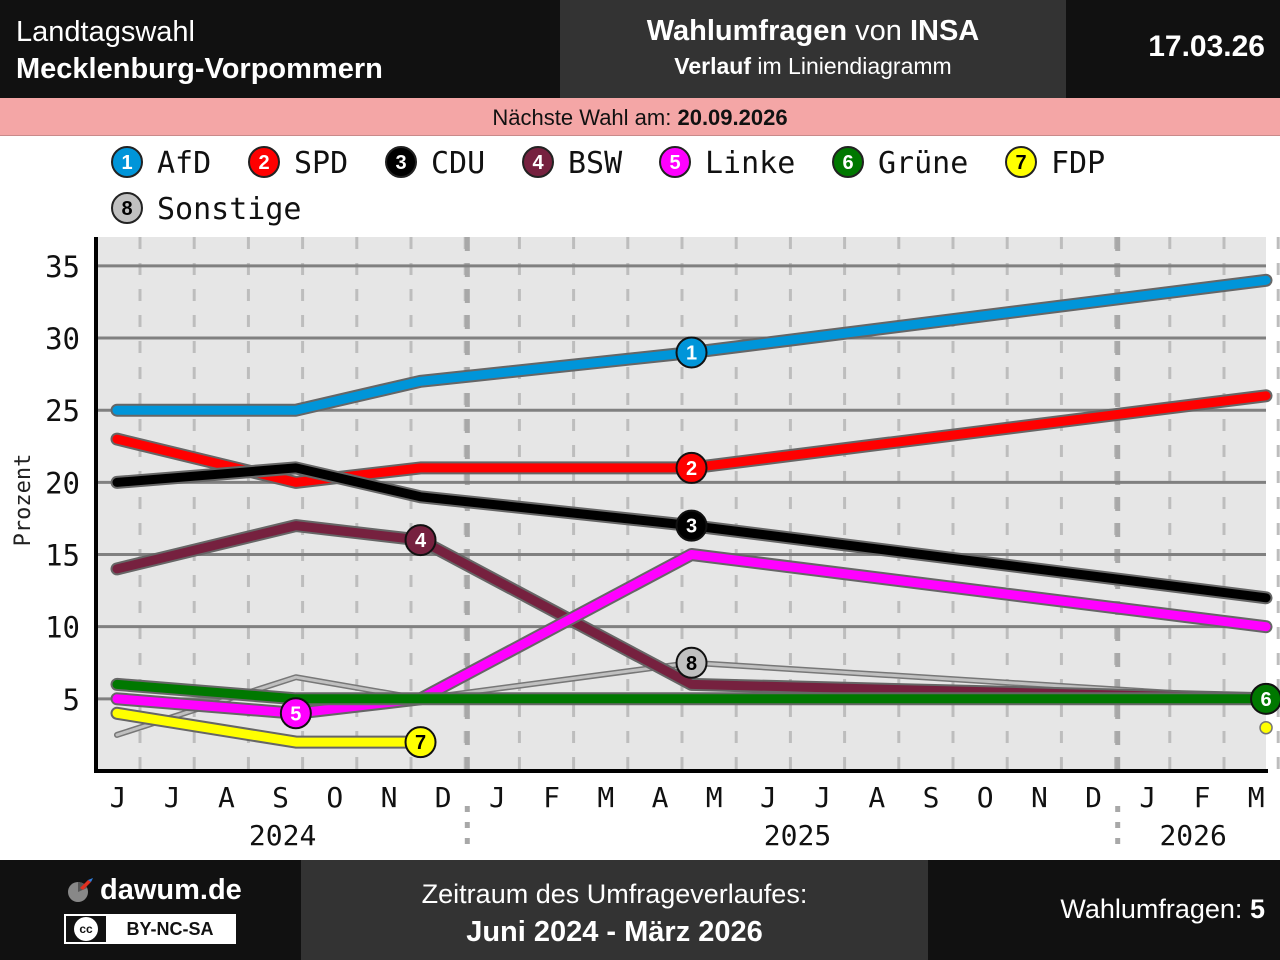 The image size is (1280, 960). I want to click on header-title: Landtagswahl Mecklenburg-Vorpommern, so click(199, 51).